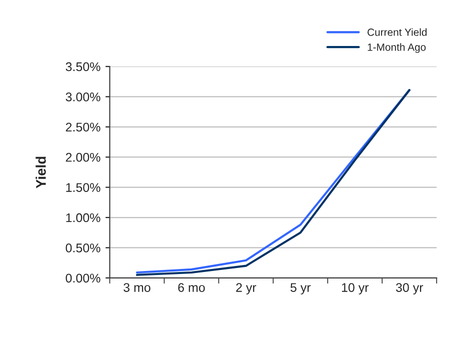 This screenshot has height=341, width=467. What do you see at coordinates (300, 288) in the screenshot?
I see `x-tick-label: 5 yr` at bounding box center [300, 288].